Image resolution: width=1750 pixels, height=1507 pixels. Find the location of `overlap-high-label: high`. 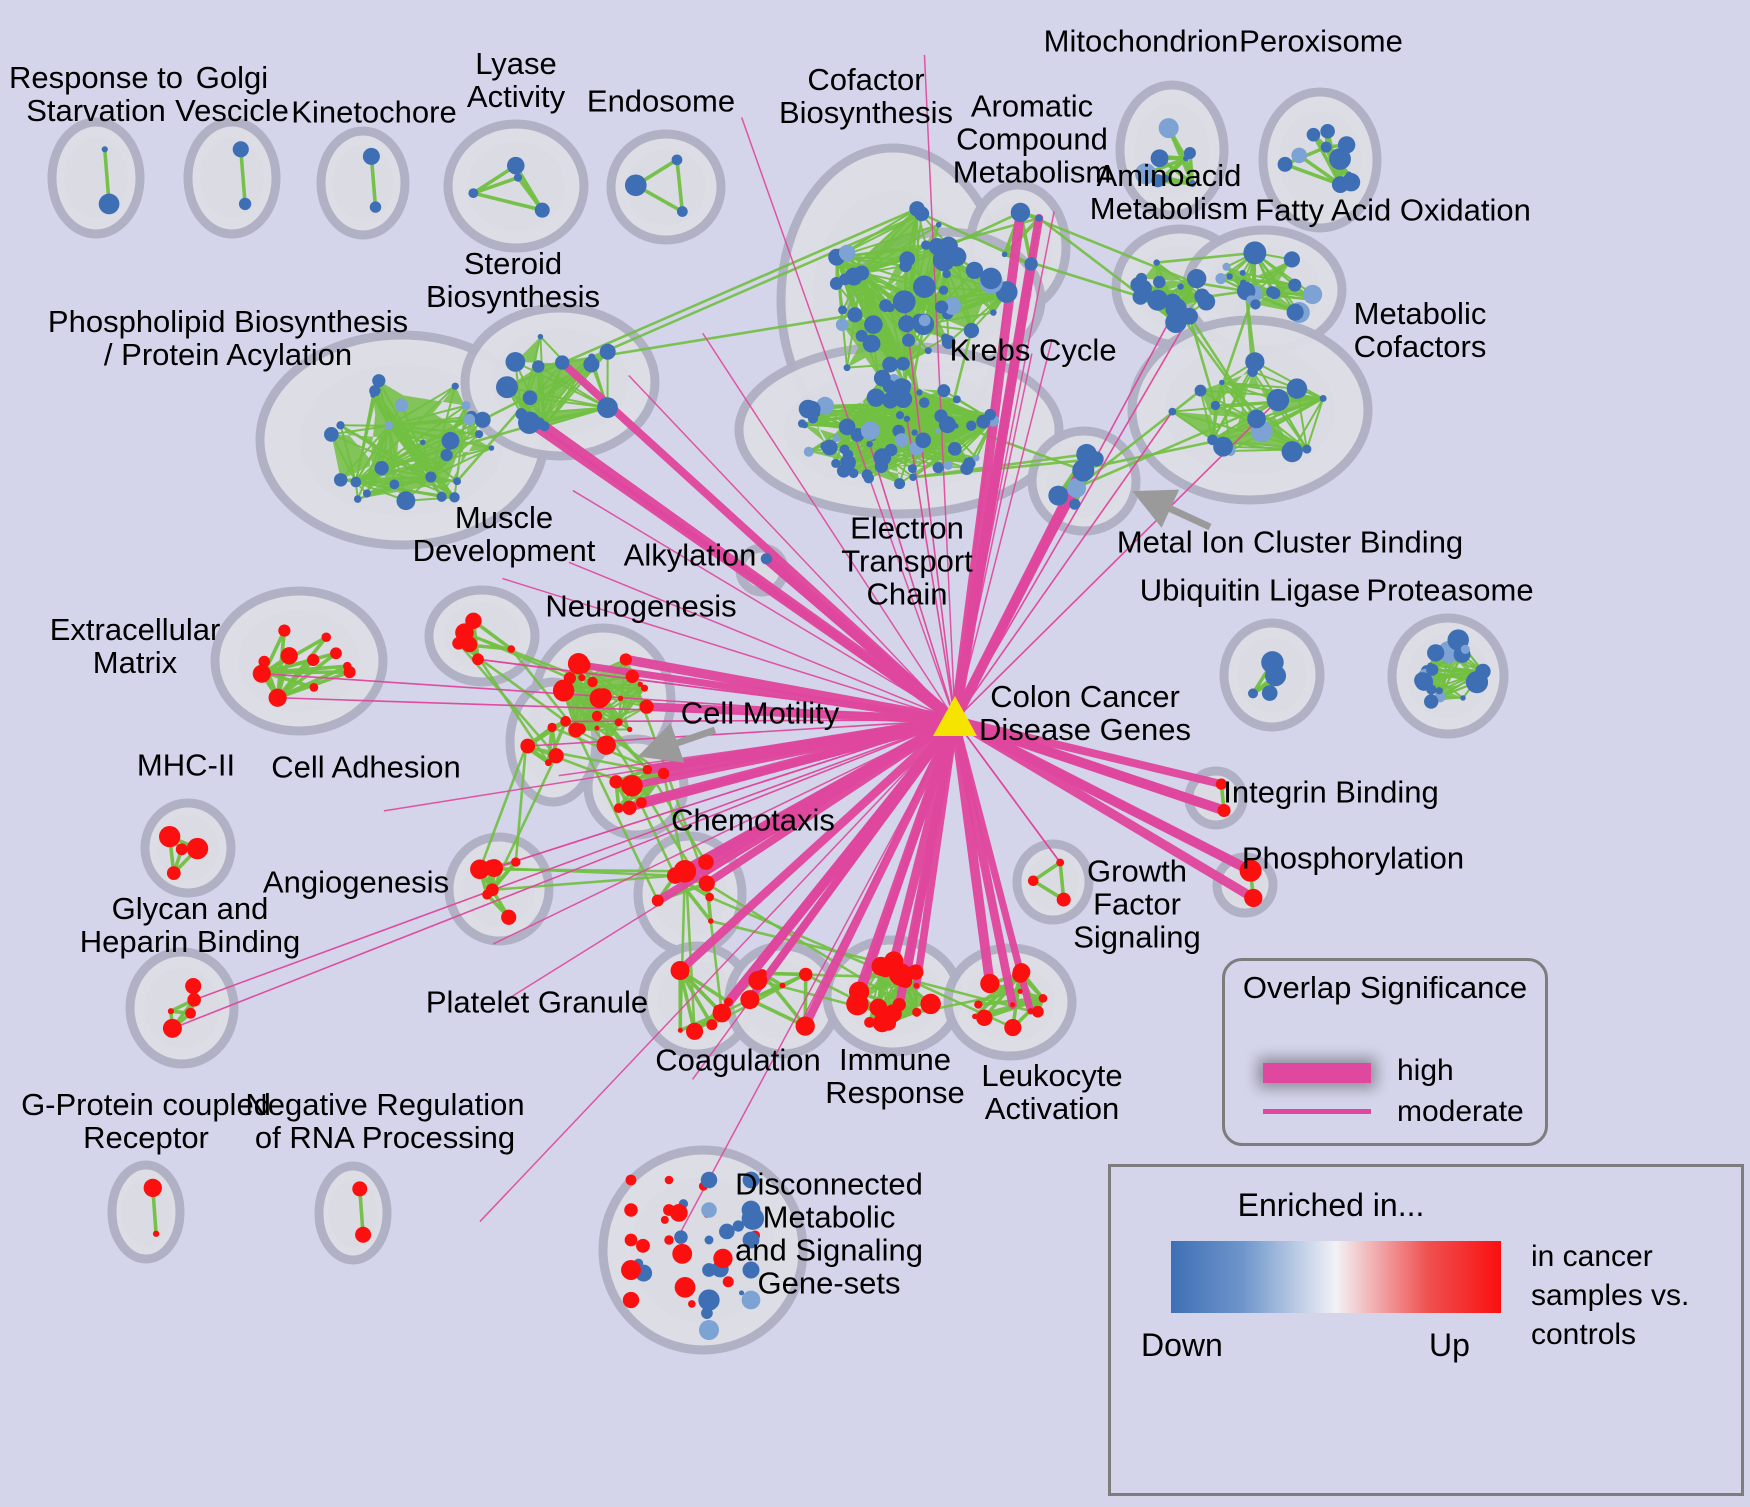

overlap-high-label: high is located at coordinates (1425, 1070).